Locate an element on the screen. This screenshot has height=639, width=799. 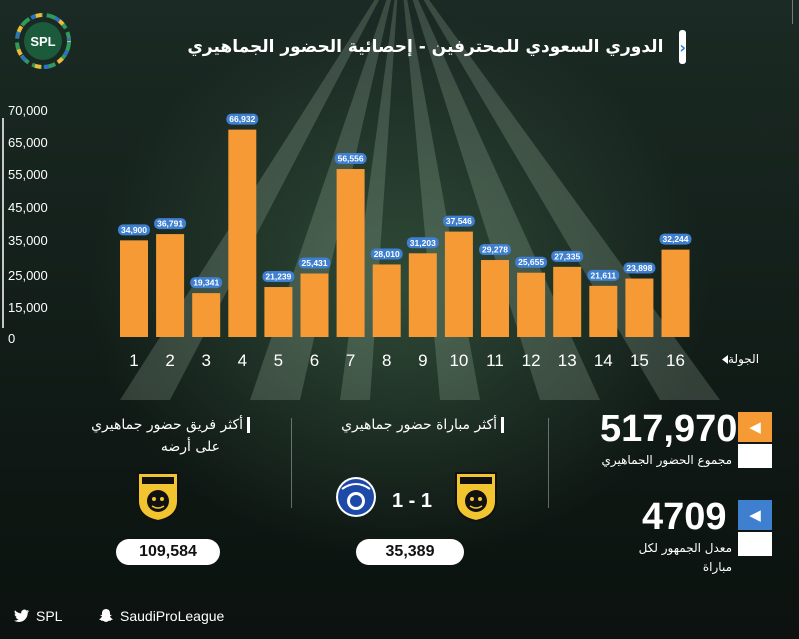
y-tick-label: 15,000 is located at coordinates (28, 307).